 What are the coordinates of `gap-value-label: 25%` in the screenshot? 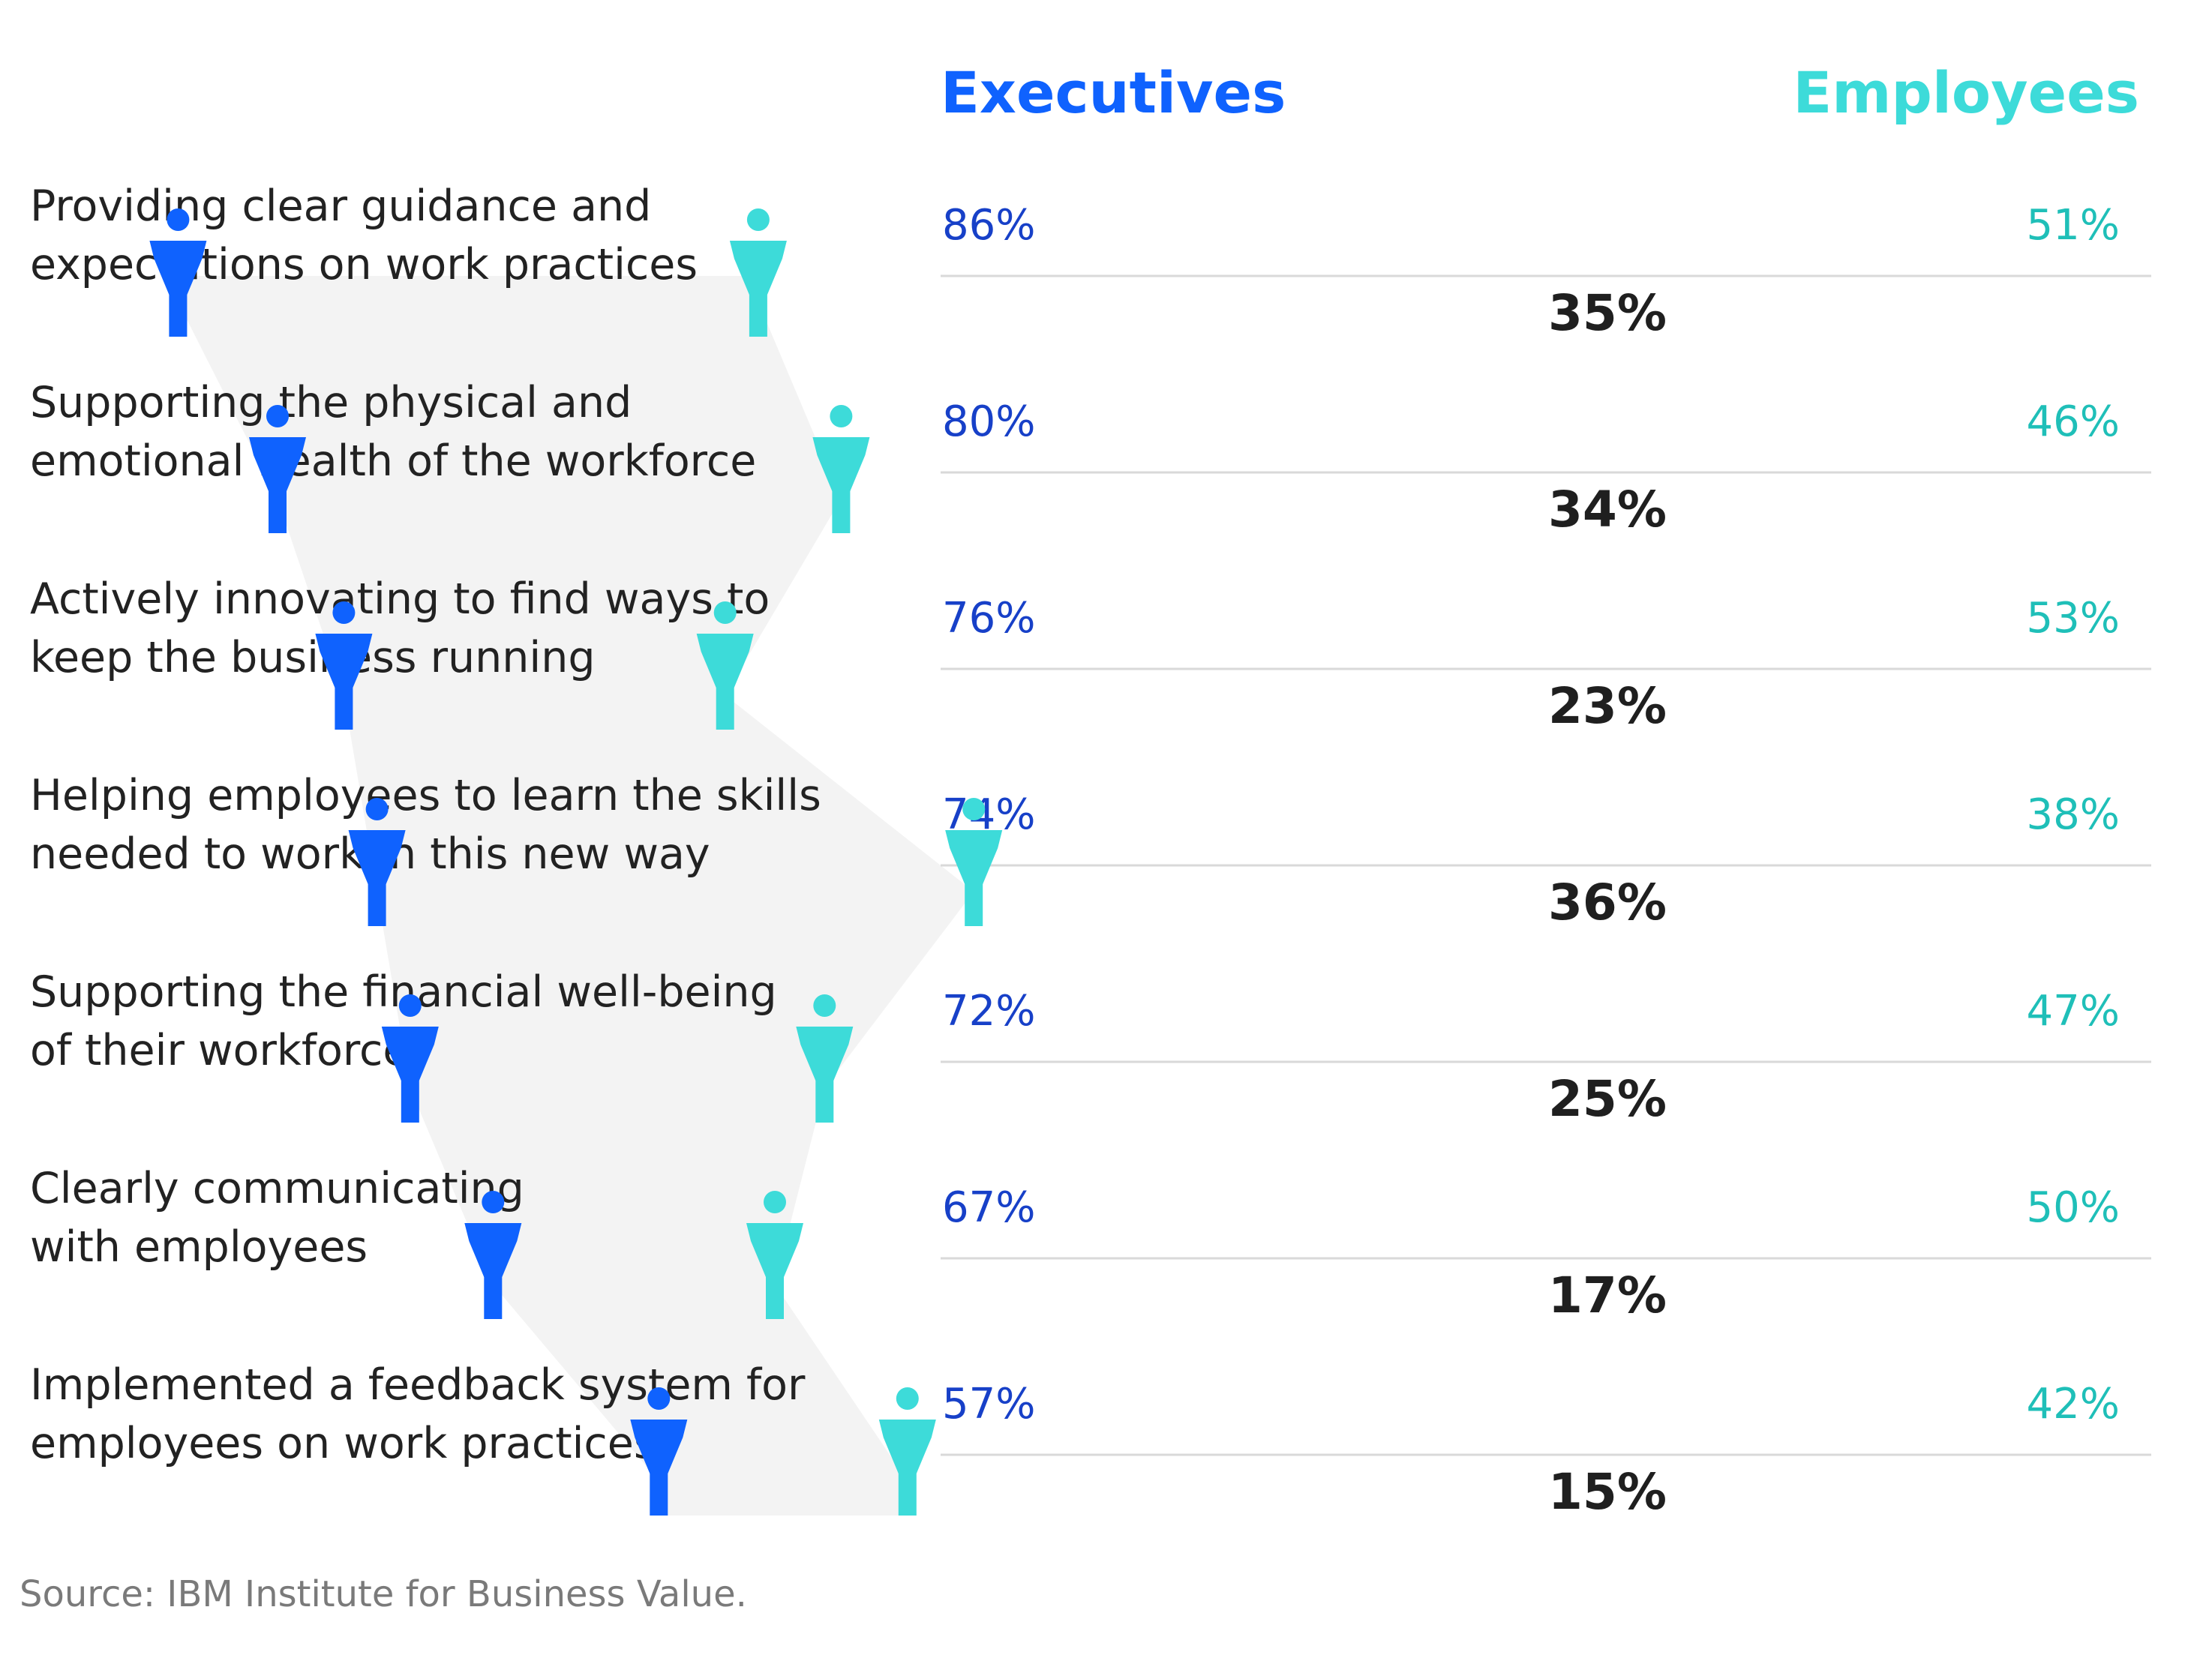 It's located at (1607, 1099).